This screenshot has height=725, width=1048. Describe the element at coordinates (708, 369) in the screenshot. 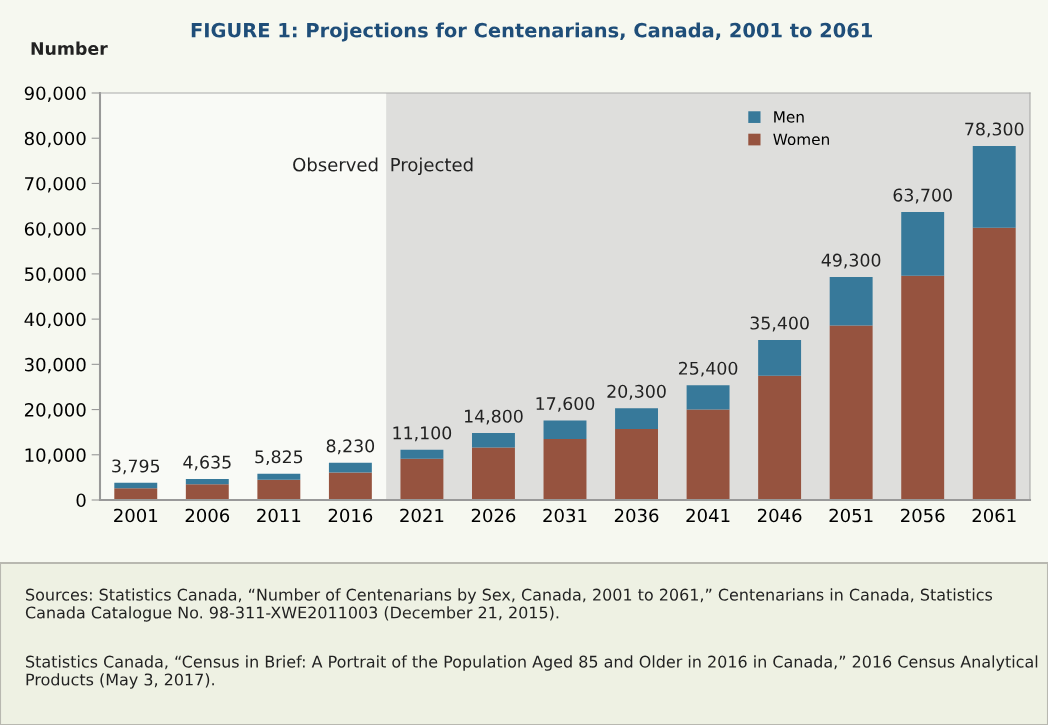

I see `total-label: 25,400` at that location.